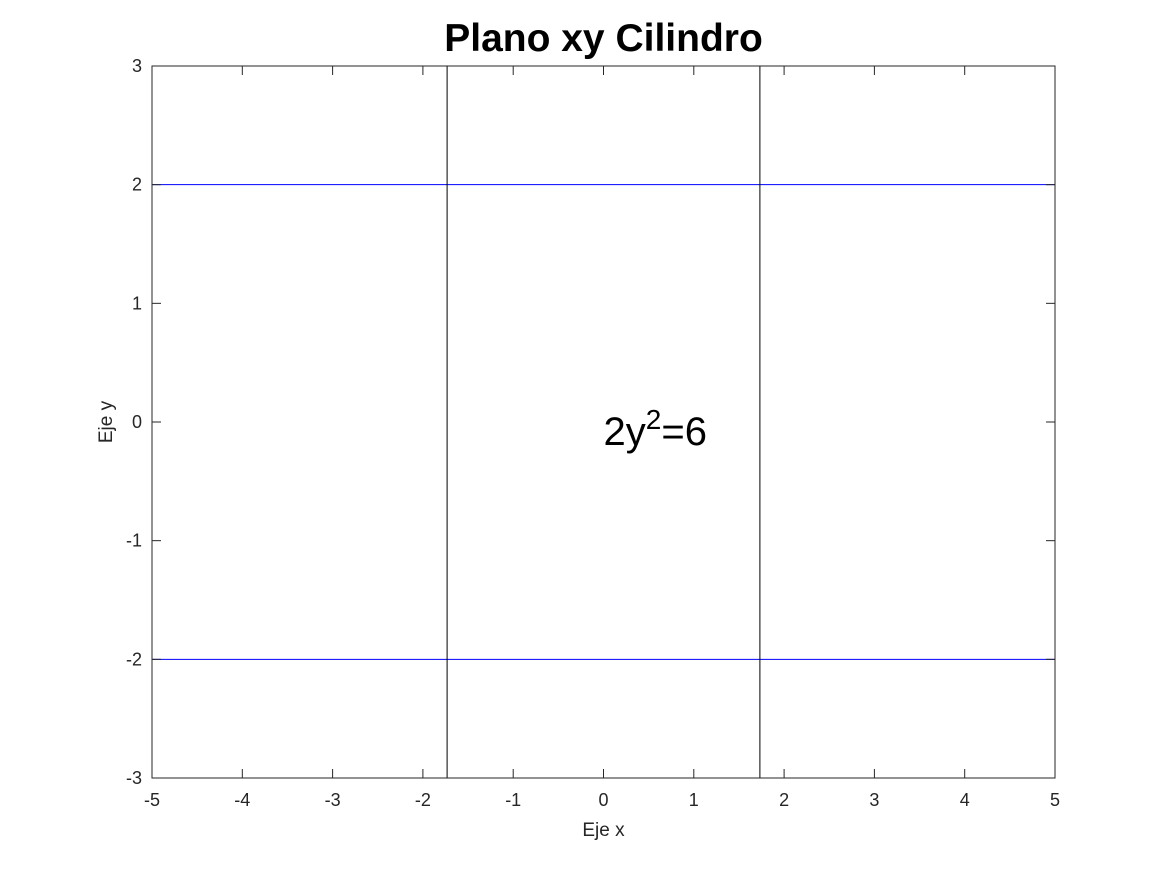  I want to click on x-tick-label: -5, so click(152, 800).